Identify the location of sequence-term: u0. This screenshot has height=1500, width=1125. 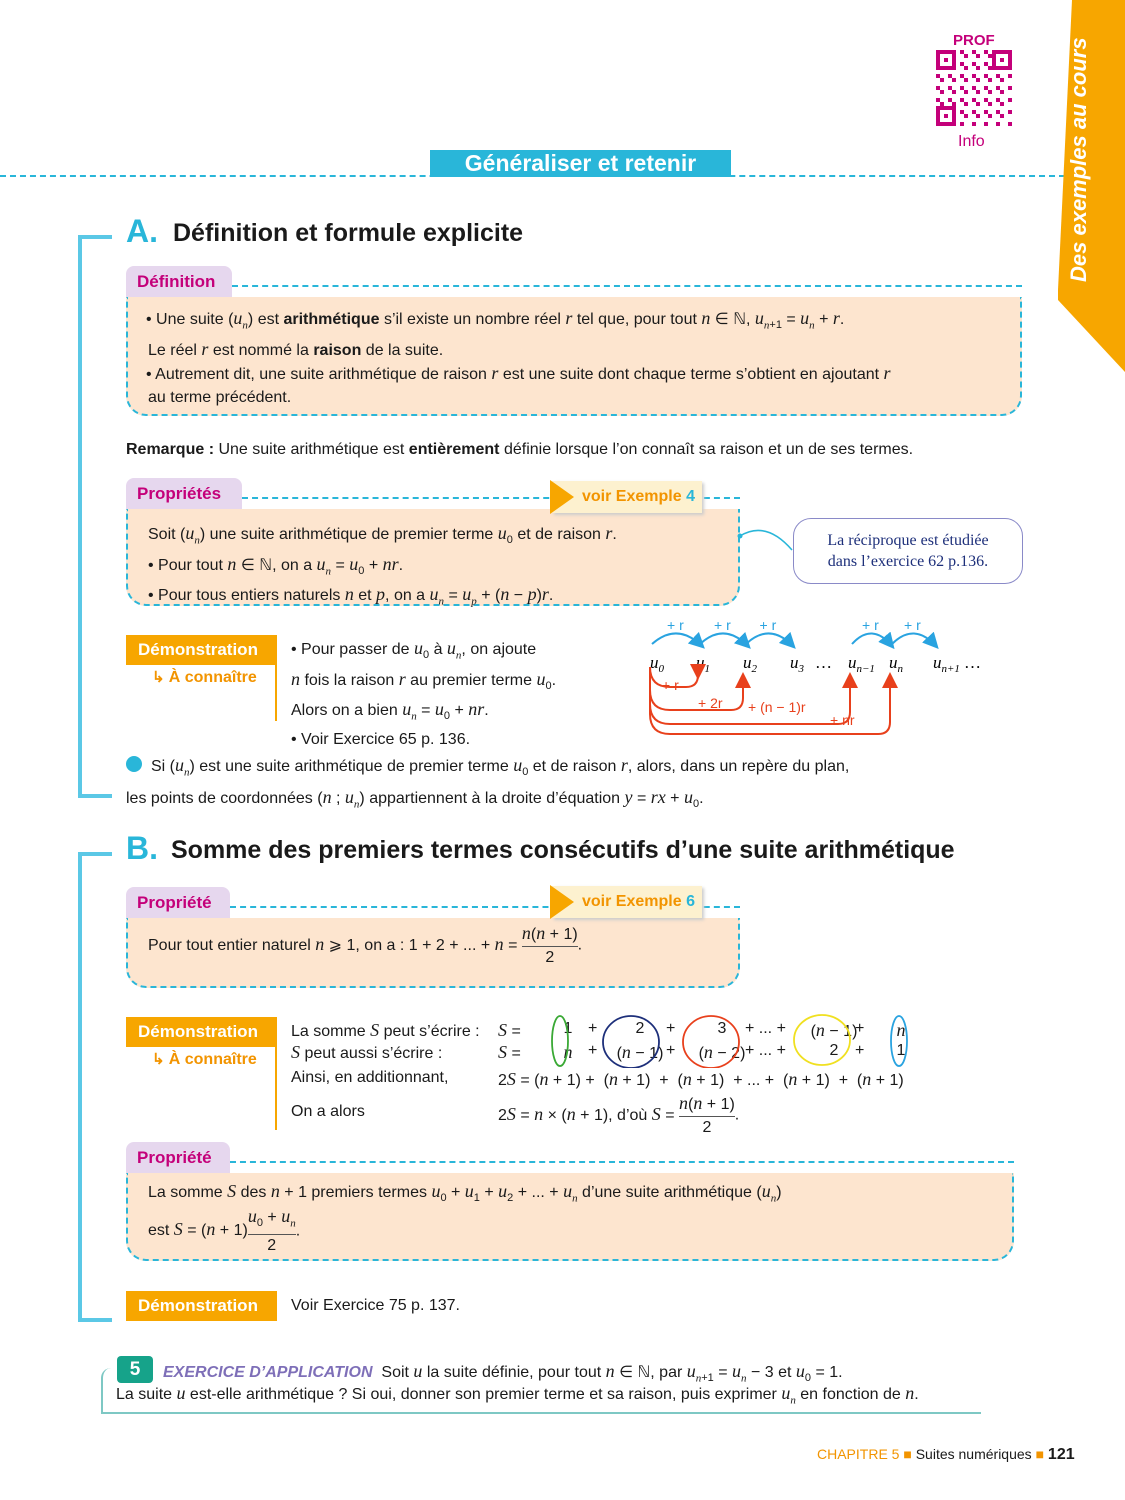
(657, 664).